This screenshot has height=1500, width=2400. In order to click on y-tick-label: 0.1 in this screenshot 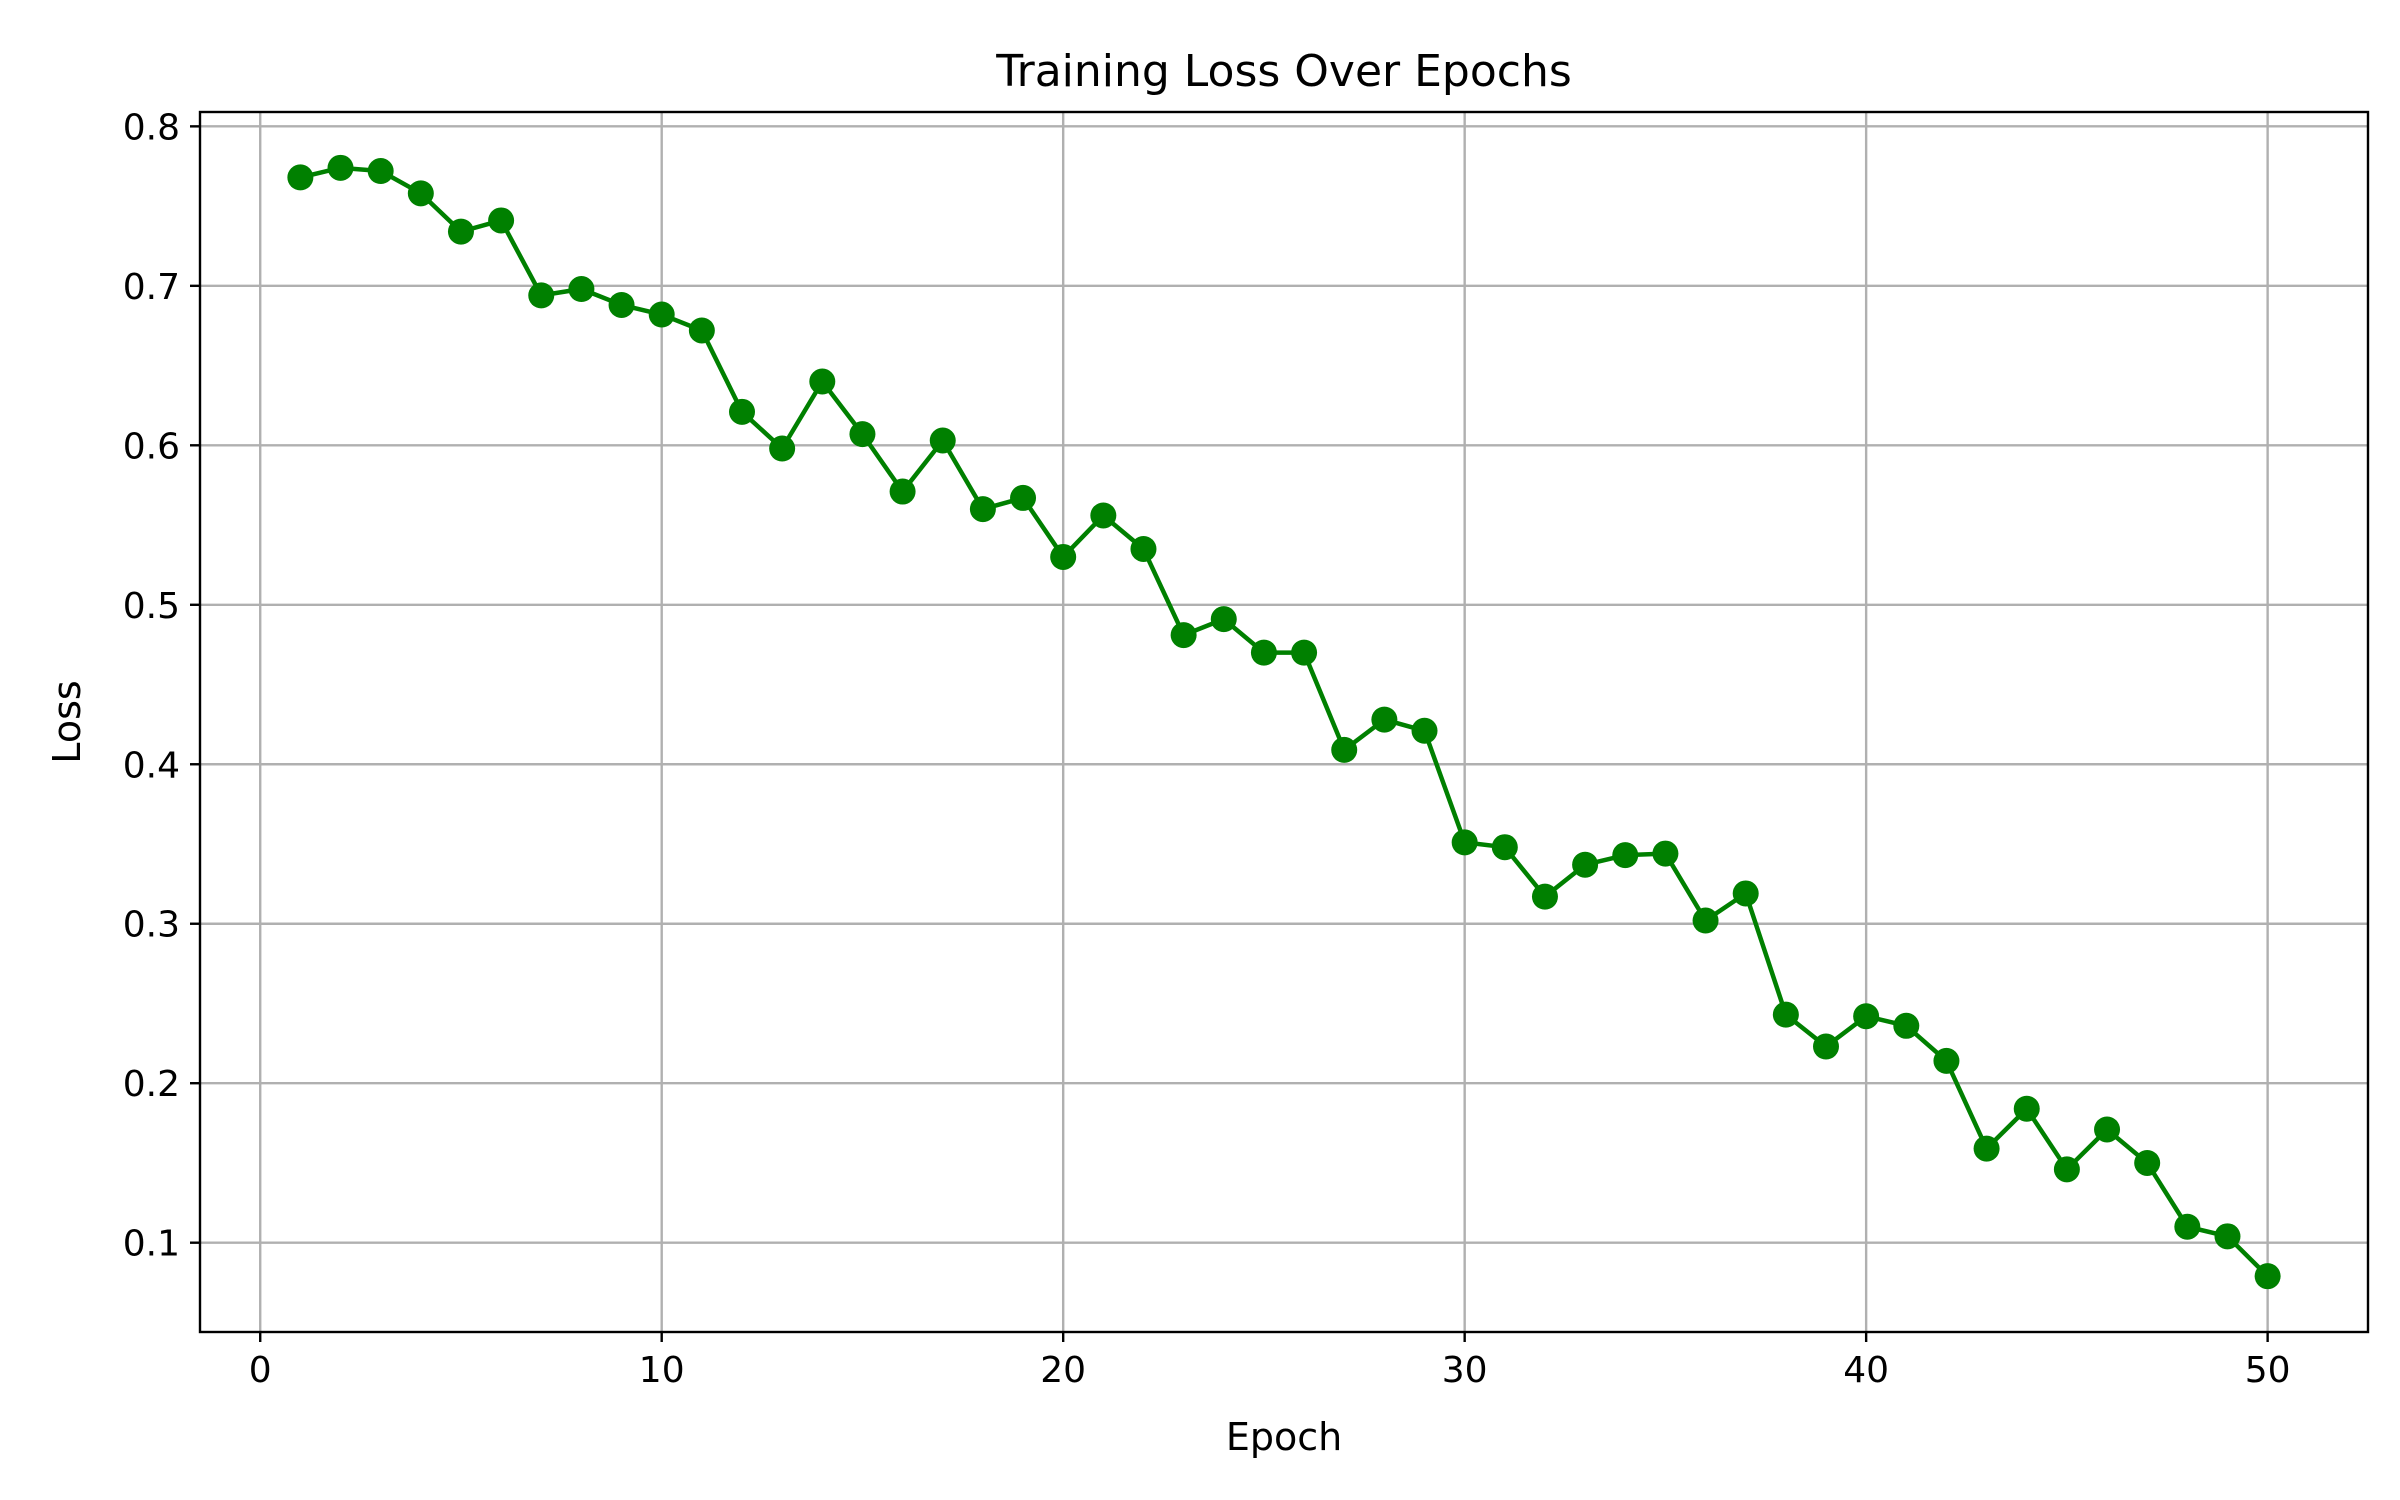, I will do `click(151, 1244)`.